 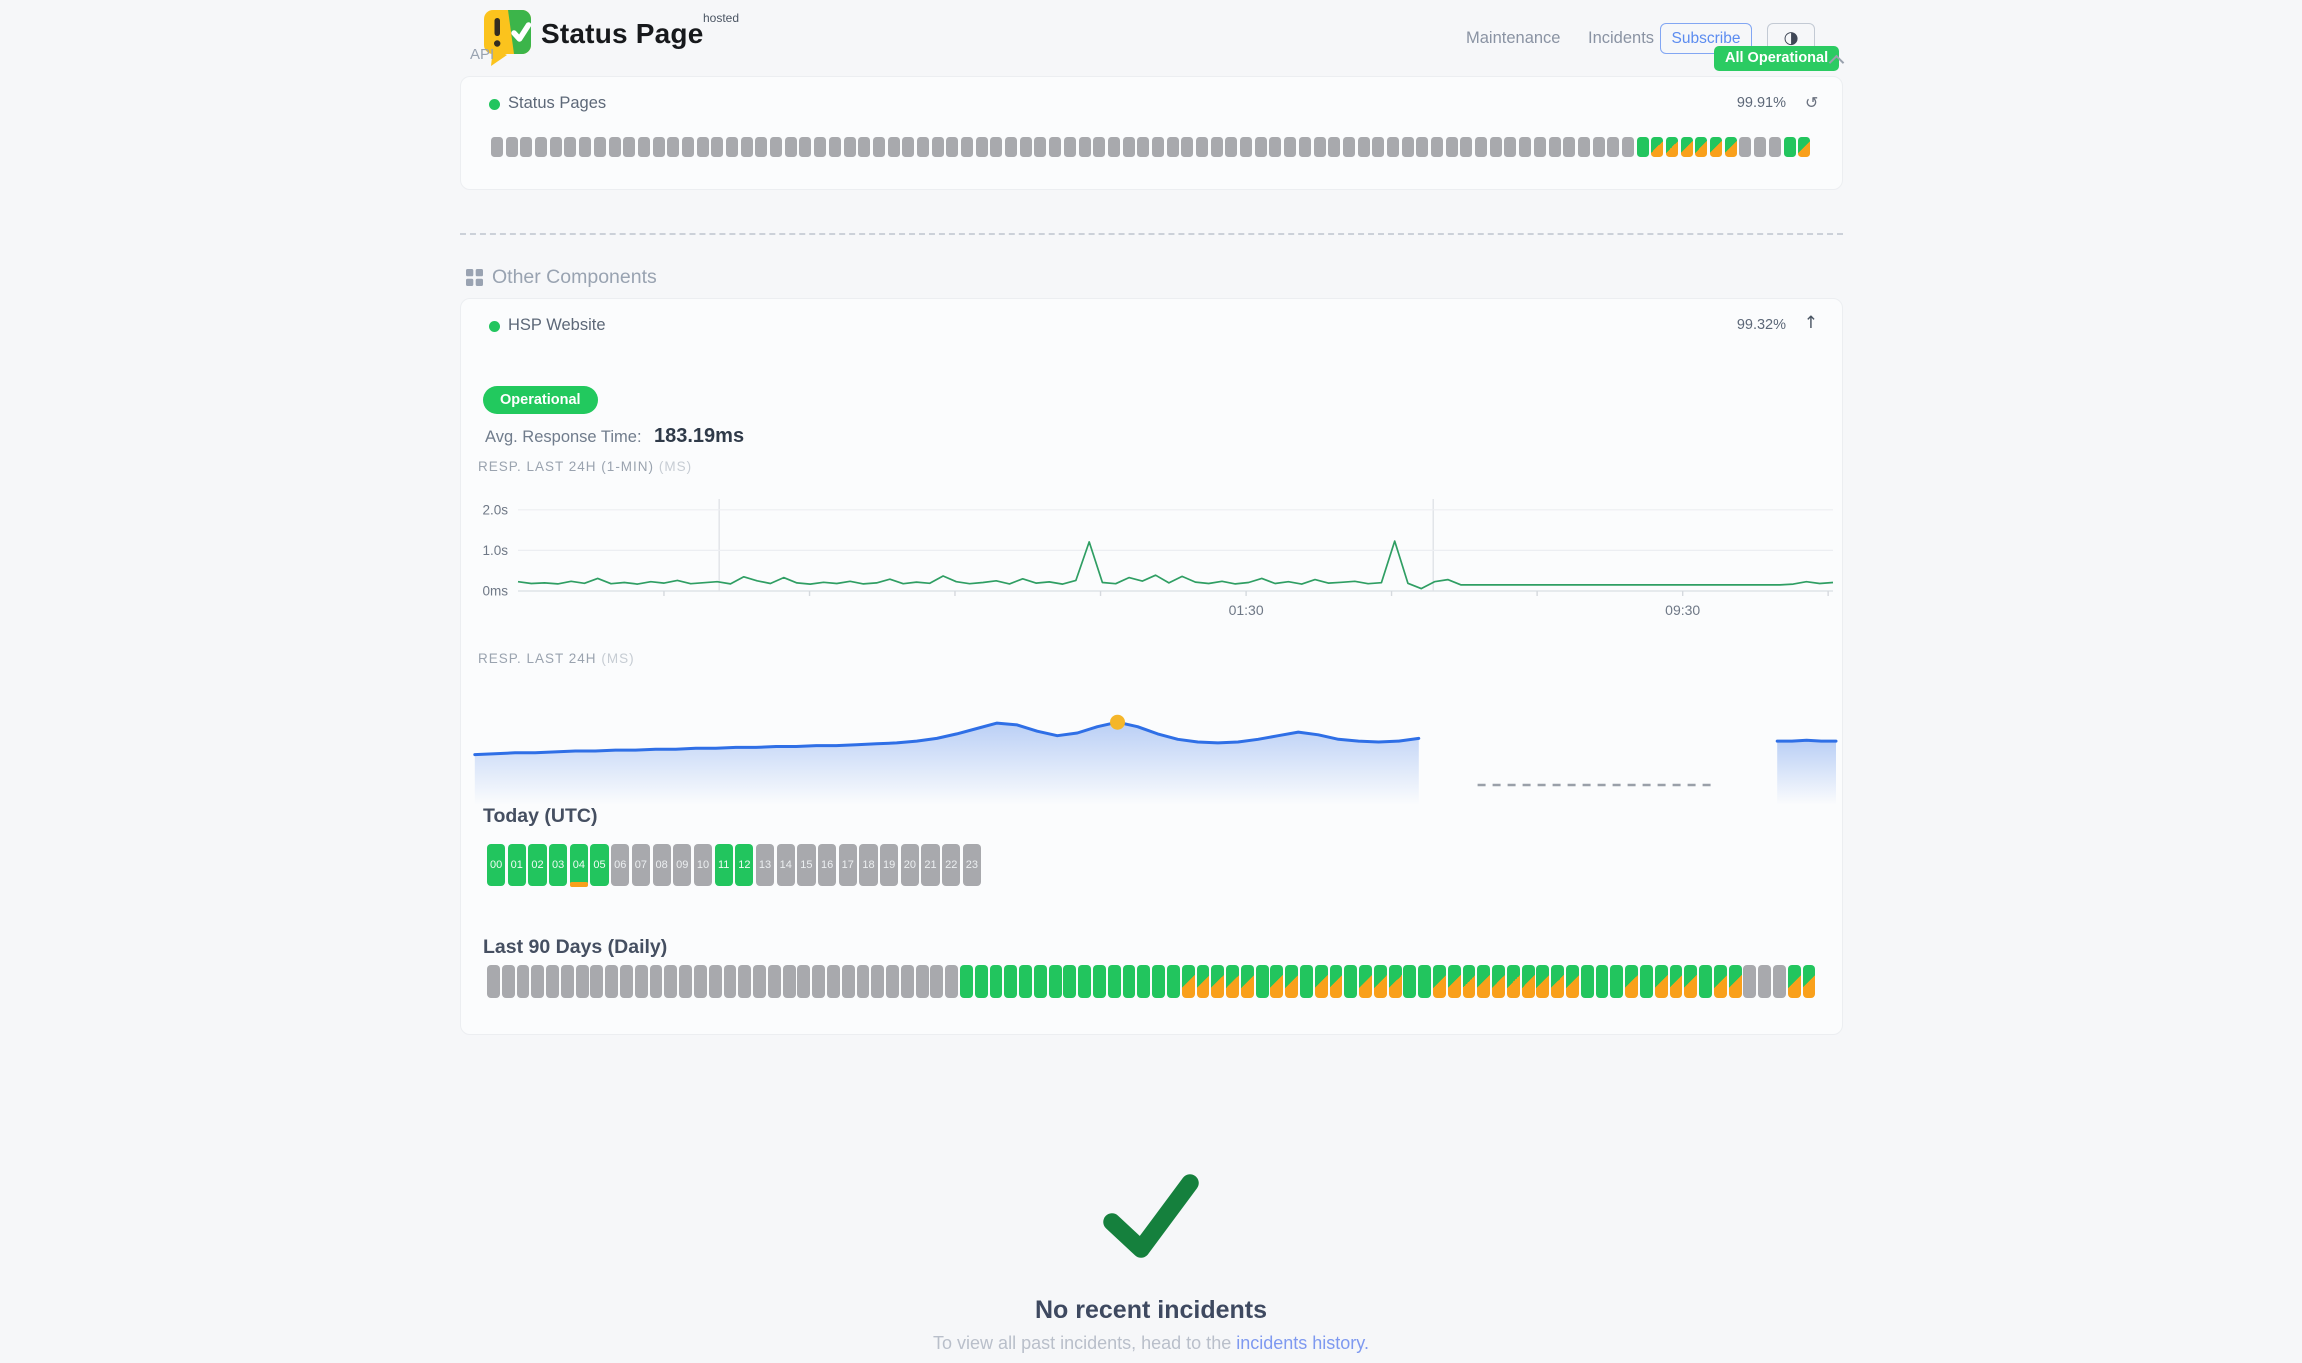 What do you see at coordinates (622, 33) in the screenshot?
I see `logo-title: Status Page` at bounding box center [622, 33].